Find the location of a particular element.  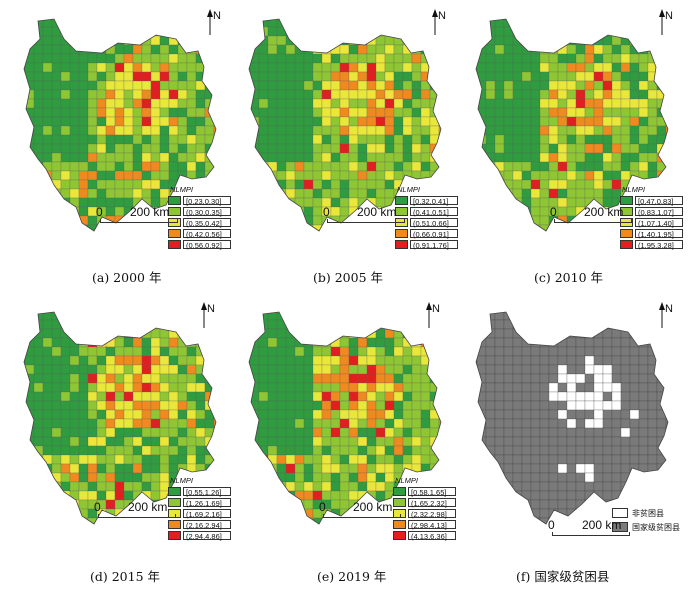

legend-item: (2.16,2.94] is located at coordinates (199, 524).